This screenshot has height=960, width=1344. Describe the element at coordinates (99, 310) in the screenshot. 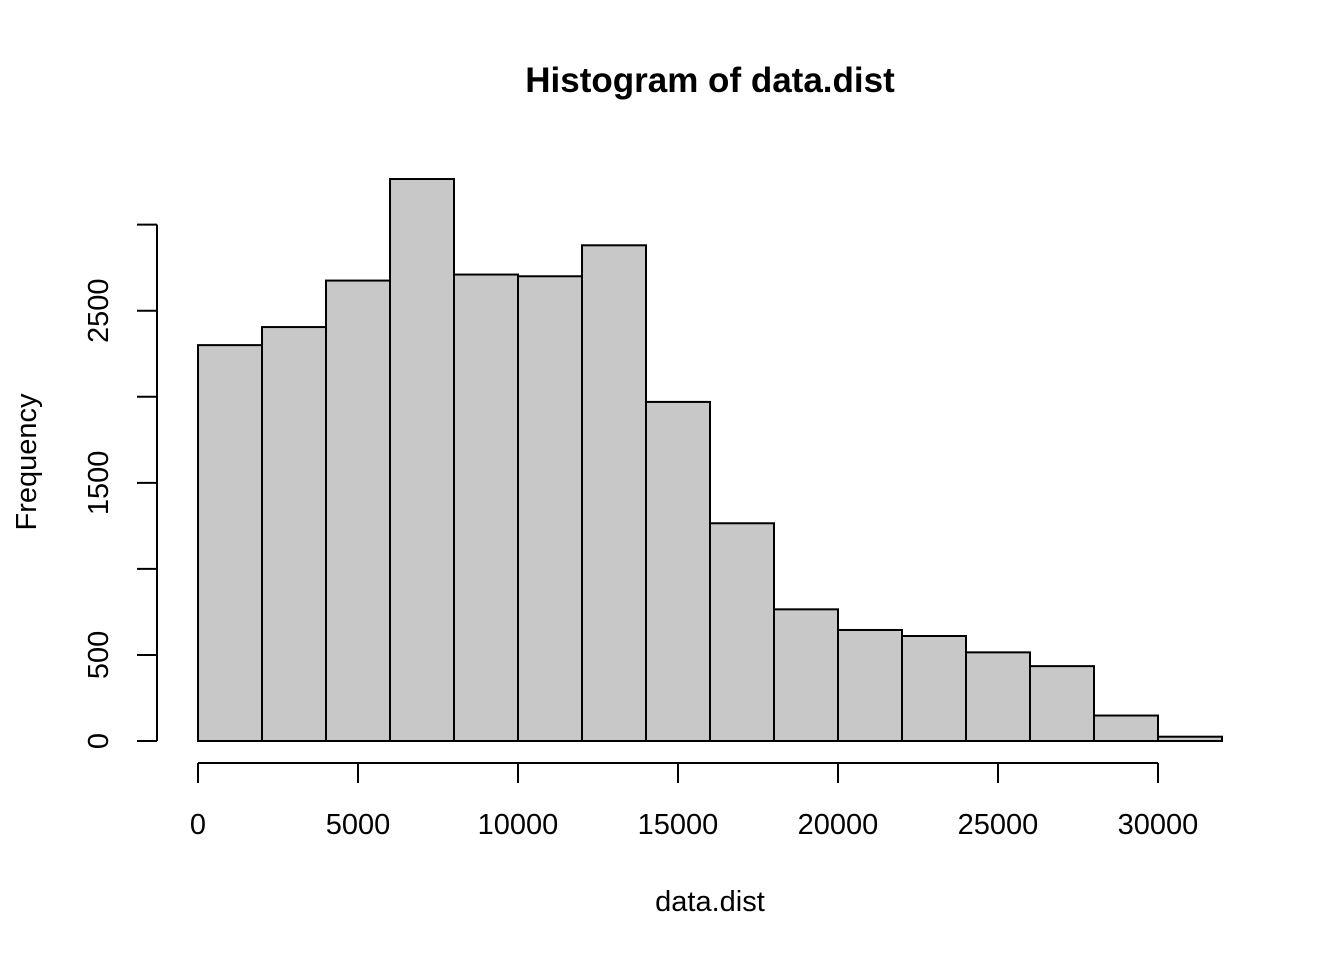

I see `y-tick-label-5: 2500` at that location.